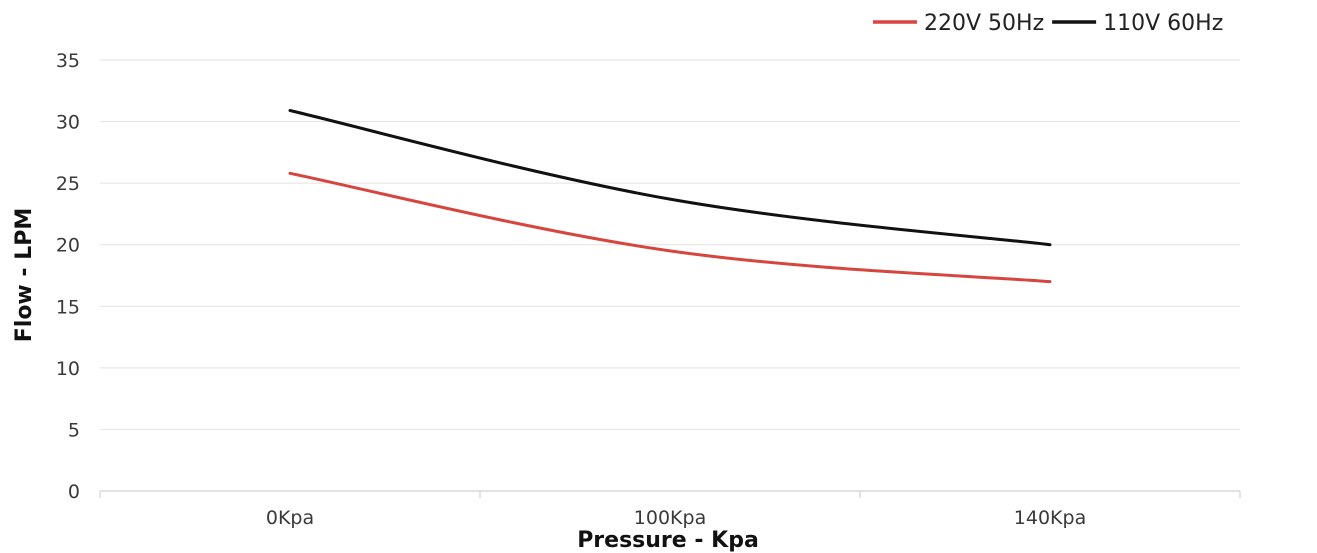  Describe the element at coordinates (68, 123) in the screenshot. I see `y-tick-label-30: 30` at that location.